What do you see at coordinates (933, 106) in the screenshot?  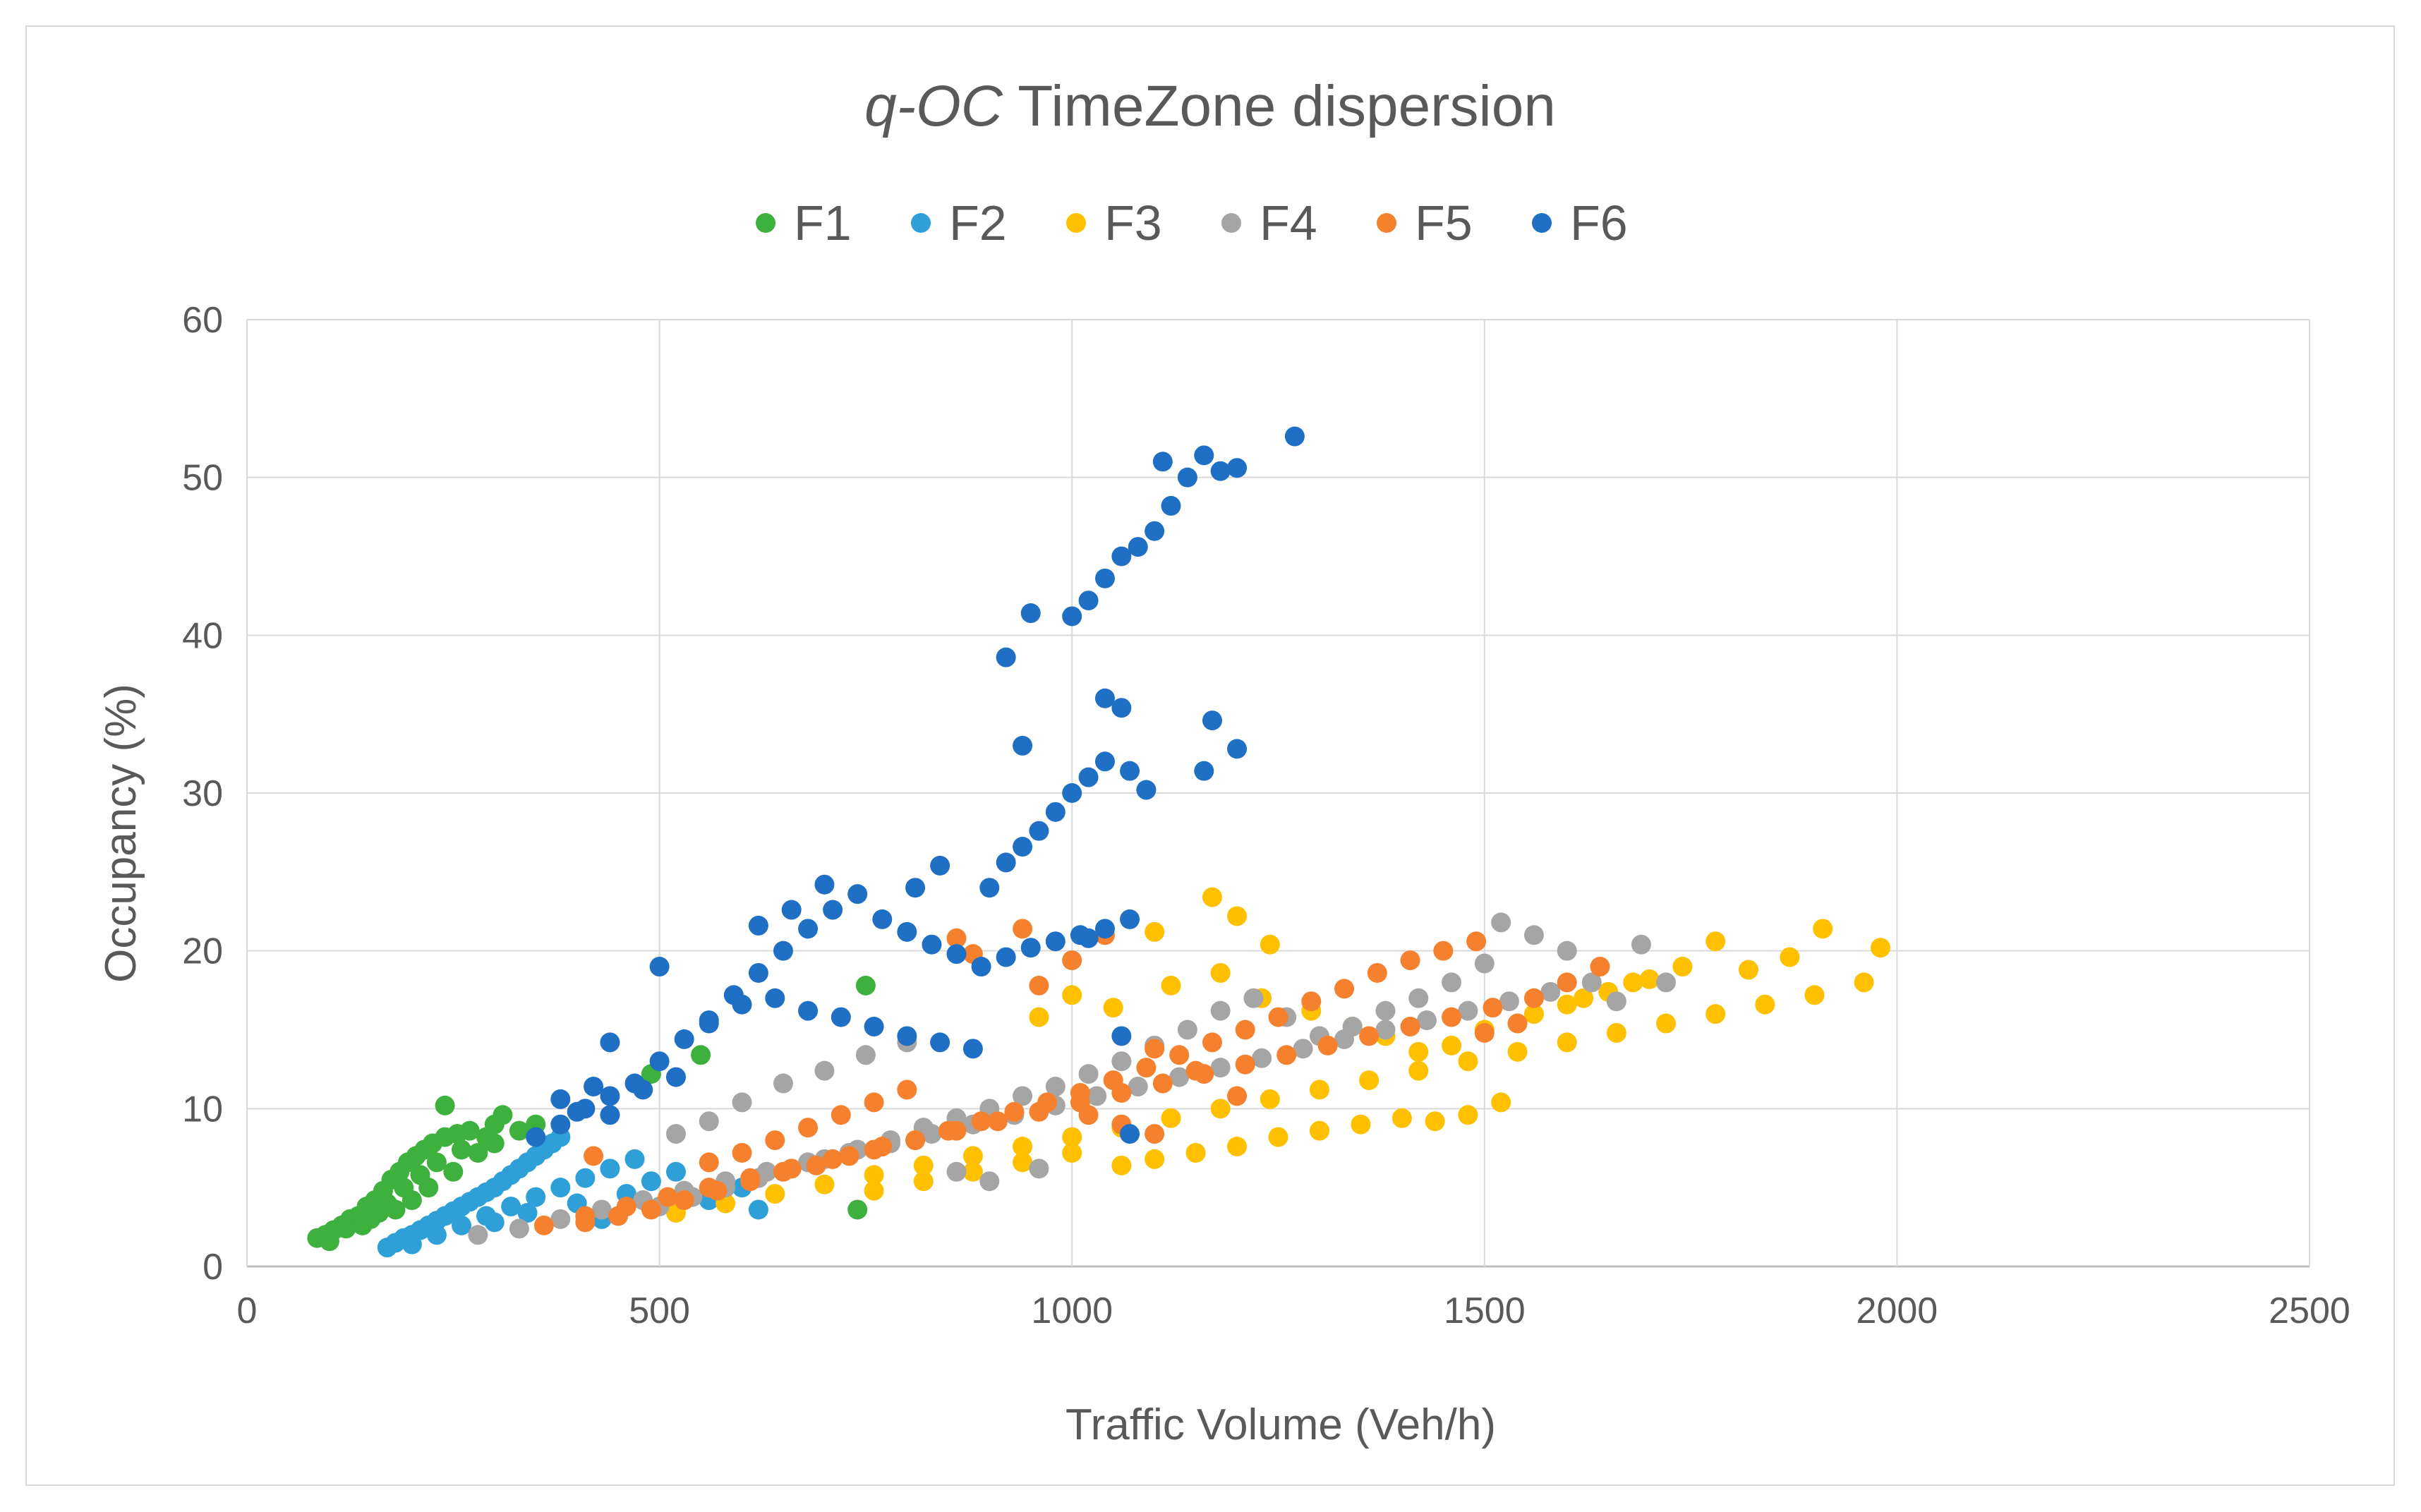 I see `chart-title-italic: q-OC` at bounding box center [933, 106].